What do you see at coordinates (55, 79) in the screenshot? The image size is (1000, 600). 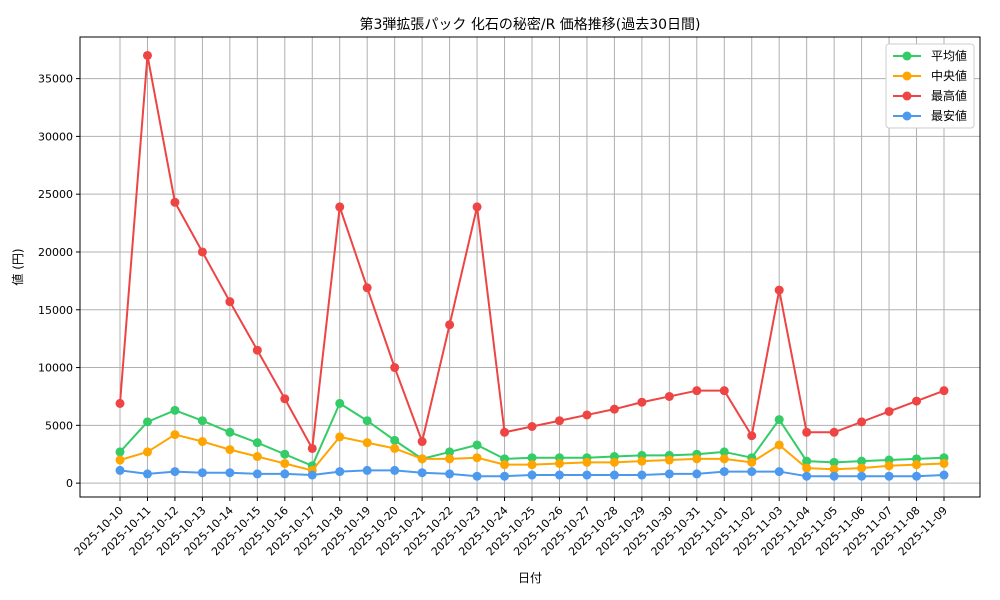 I see `y-tick-label: 35000` at bounding box center [55, 79].